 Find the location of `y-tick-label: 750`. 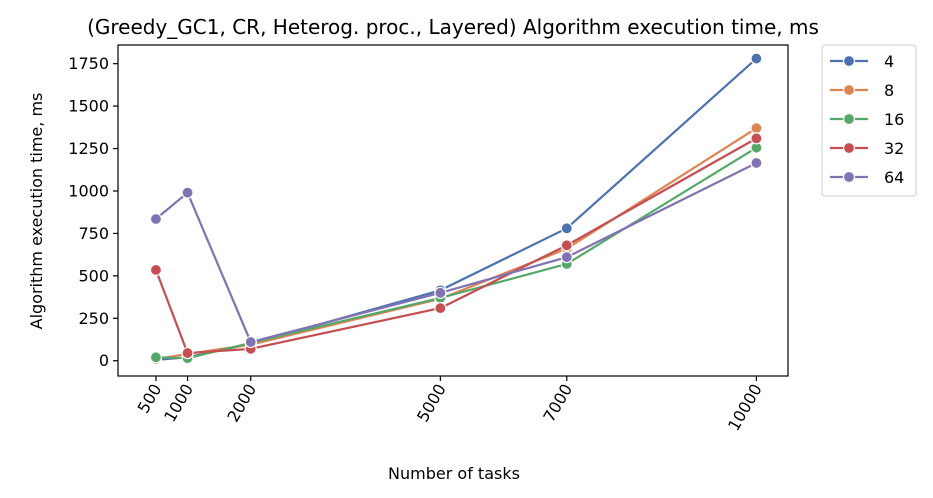

y-tick-label: 750 is located at coordinates (93, 233).